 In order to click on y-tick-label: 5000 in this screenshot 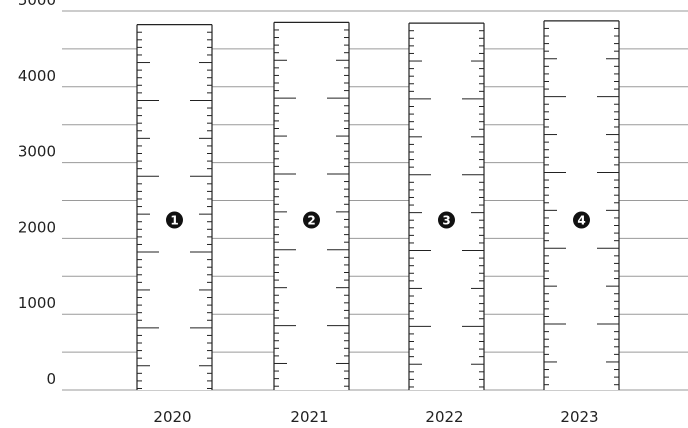, I will do `click(37, 4)`.